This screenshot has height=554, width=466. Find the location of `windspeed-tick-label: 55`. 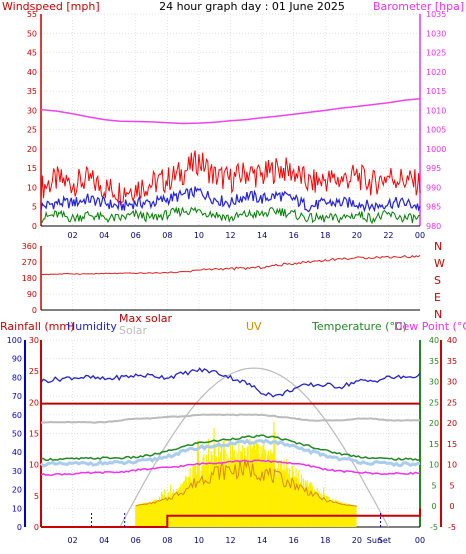

windspeed-tick-label: 55 is located at coordinates (32, 14).